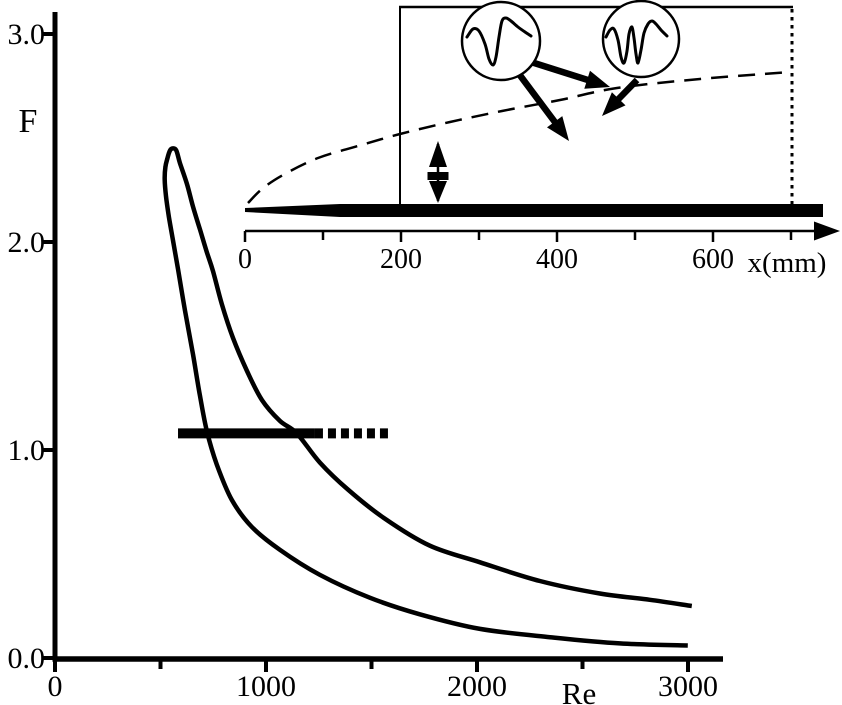 The height and width of the screenshot is (705, 842). What do you see at coordinates (560, 71) in the screenshot?
I see `pointer-arrow-1-shaft` at bounding box center [560, 71].